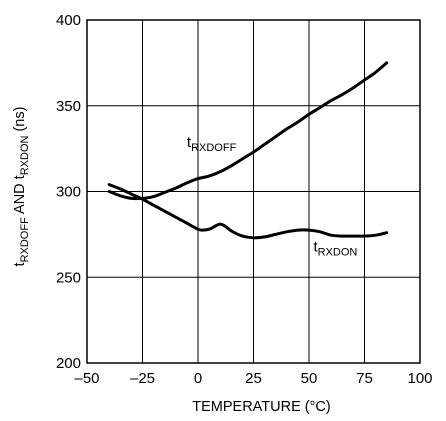 The width and height of the screenshot is (446, 421). I want to click on y-axis-title: tRXDOFF AND tRXDON (ns), so click(21, 187).